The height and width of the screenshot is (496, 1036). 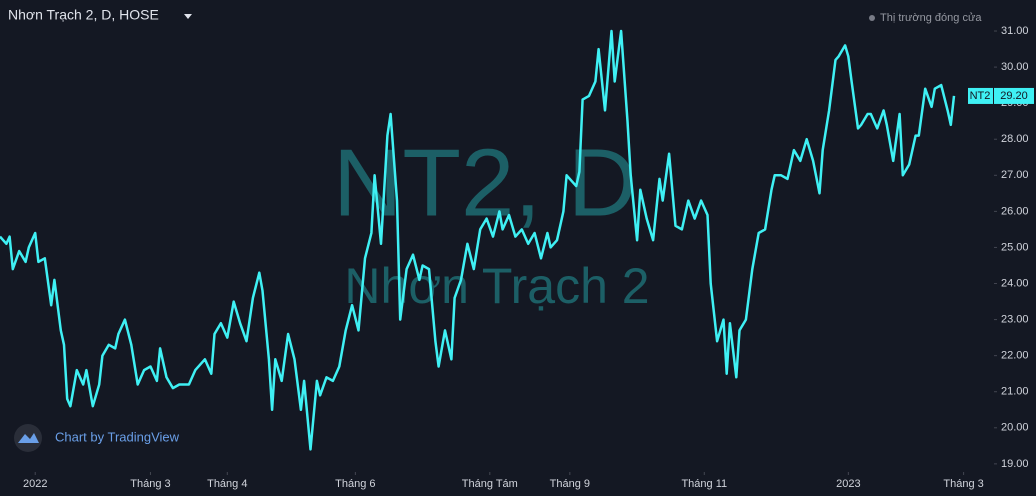 I want to click on watermark-name: Nhơn Trạch 2, so click(x=496, y=286).